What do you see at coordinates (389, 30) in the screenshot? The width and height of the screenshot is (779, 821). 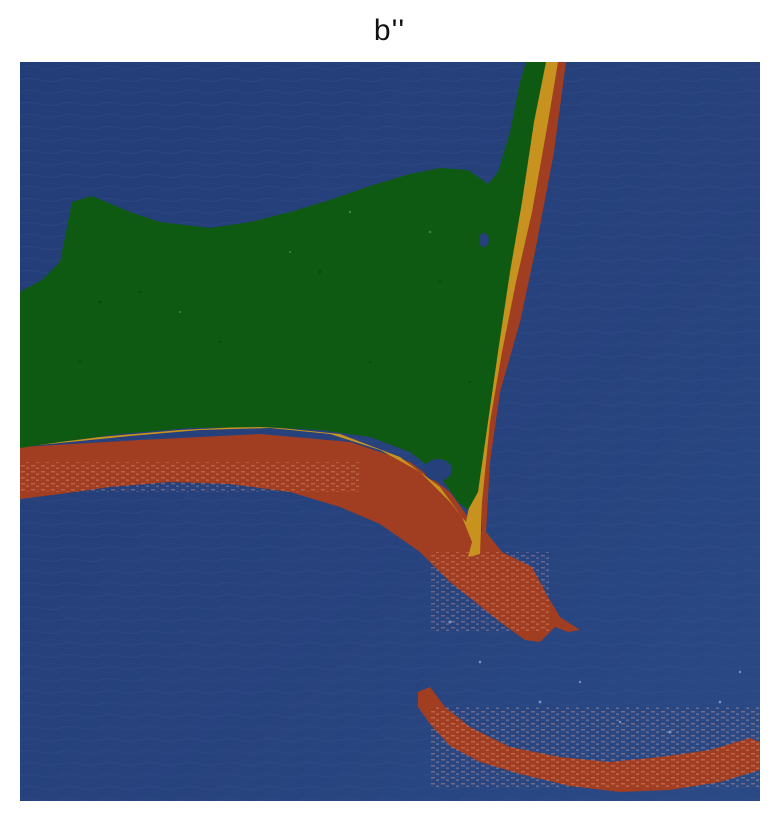 I see `figure-title: b''` at bounding box center [389, 30].